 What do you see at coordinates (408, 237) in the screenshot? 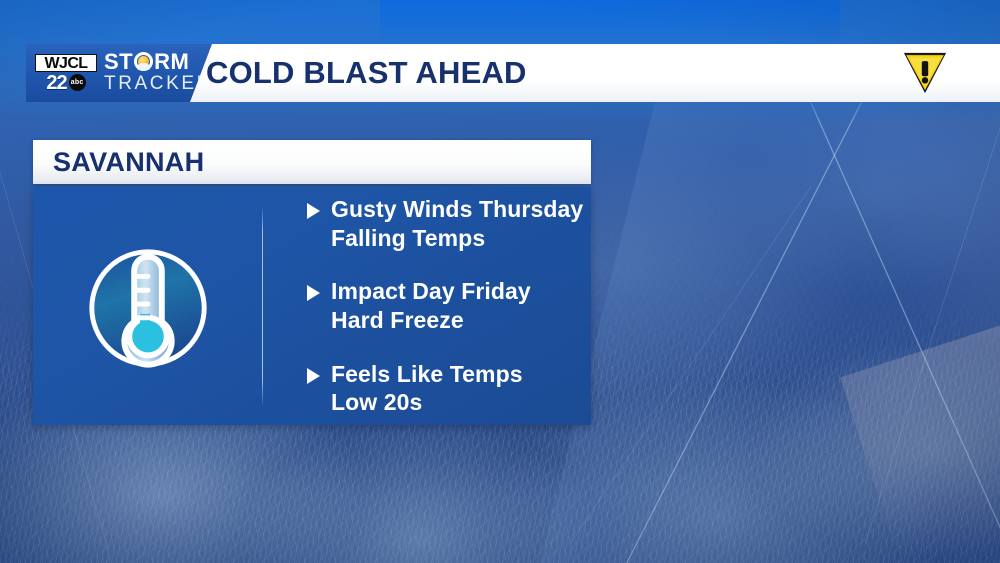
I see `bullet-line-2: Falling Temps` at bounding box center [408, 237].